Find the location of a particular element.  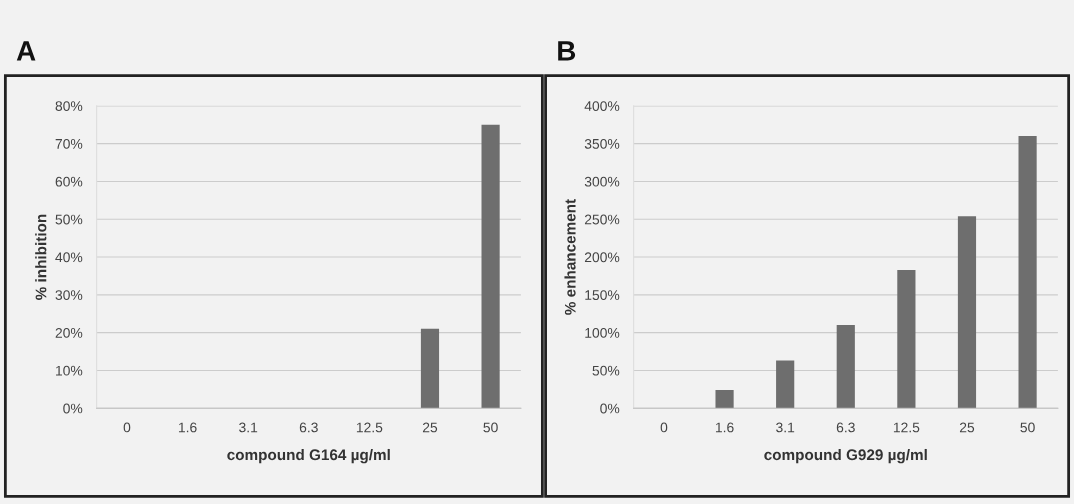

y-tick-label: 70% is located at coordinates (69, 143).